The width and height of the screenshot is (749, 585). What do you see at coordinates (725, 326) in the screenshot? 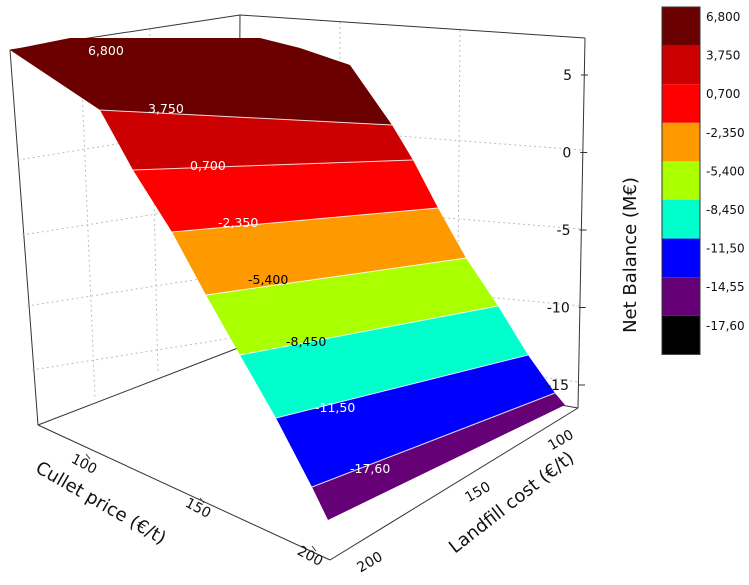
I see `legend-label: -17,60` at bounding box center [725, 326].